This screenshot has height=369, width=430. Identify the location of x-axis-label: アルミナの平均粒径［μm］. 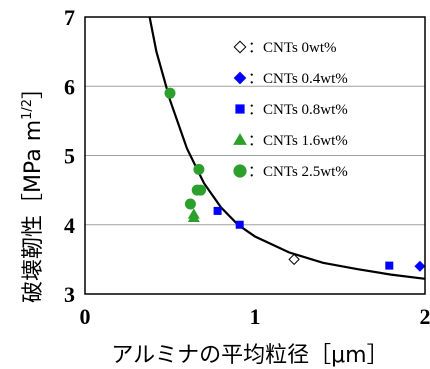
(249, 355).